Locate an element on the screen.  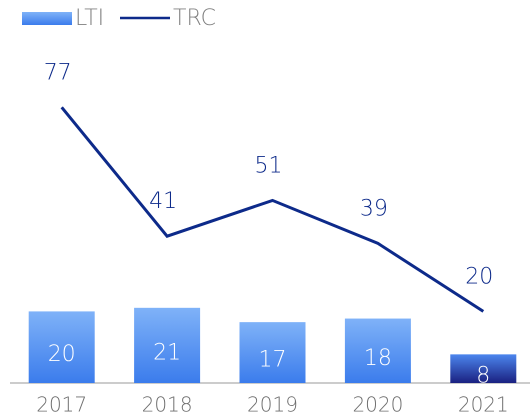
legend-label: TRC is located at coordinates (194, 18).